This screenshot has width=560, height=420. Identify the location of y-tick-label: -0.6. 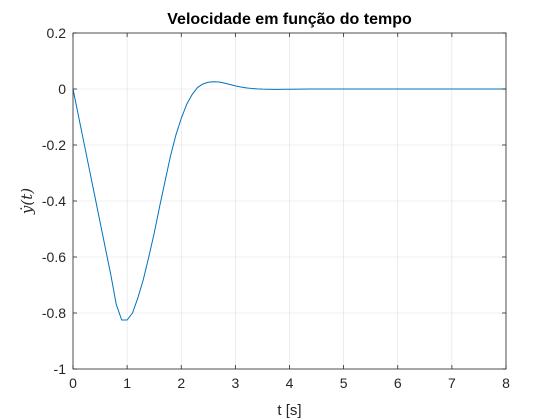
(54, 257).